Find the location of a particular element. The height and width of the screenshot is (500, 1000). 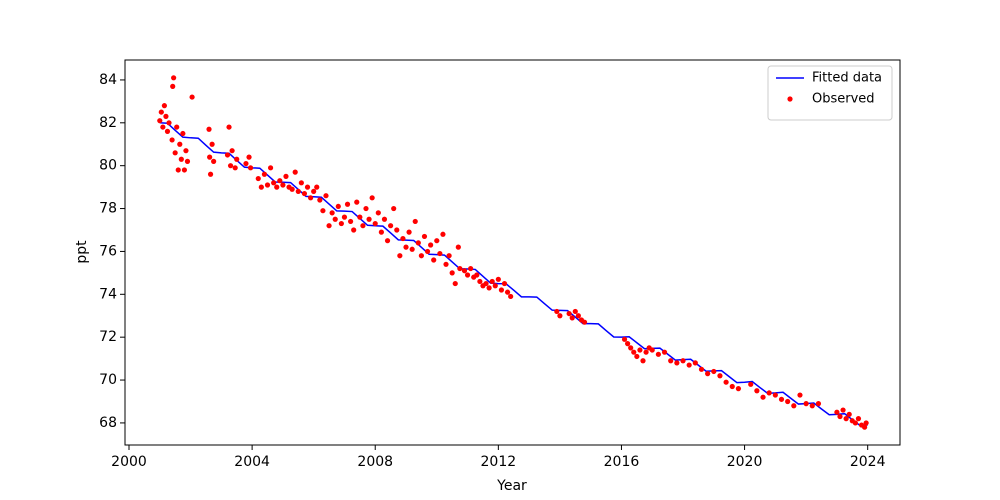

x-tick-label: 2012 is located at coordinates (499, 462).